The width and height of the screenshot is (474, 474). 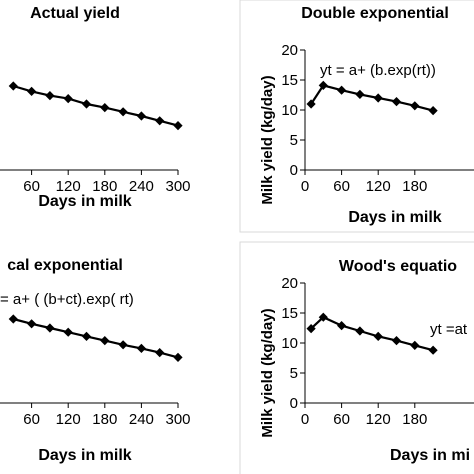 I want to click on panel-title: Wood's equatio, so click(x=398, y=266).